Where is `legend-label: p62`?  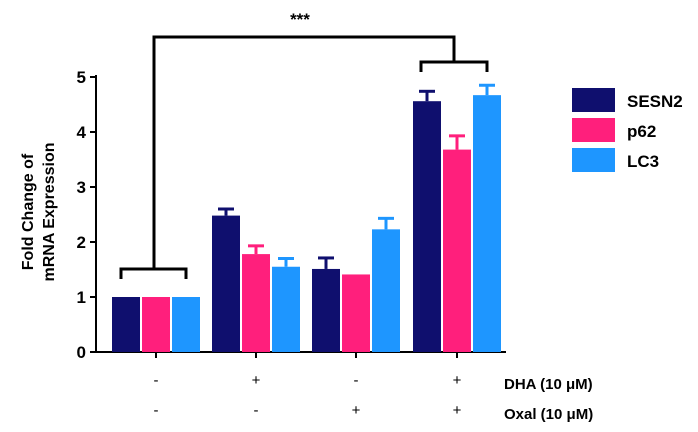
legend-label: p62 is located at coordinates (641, 131).